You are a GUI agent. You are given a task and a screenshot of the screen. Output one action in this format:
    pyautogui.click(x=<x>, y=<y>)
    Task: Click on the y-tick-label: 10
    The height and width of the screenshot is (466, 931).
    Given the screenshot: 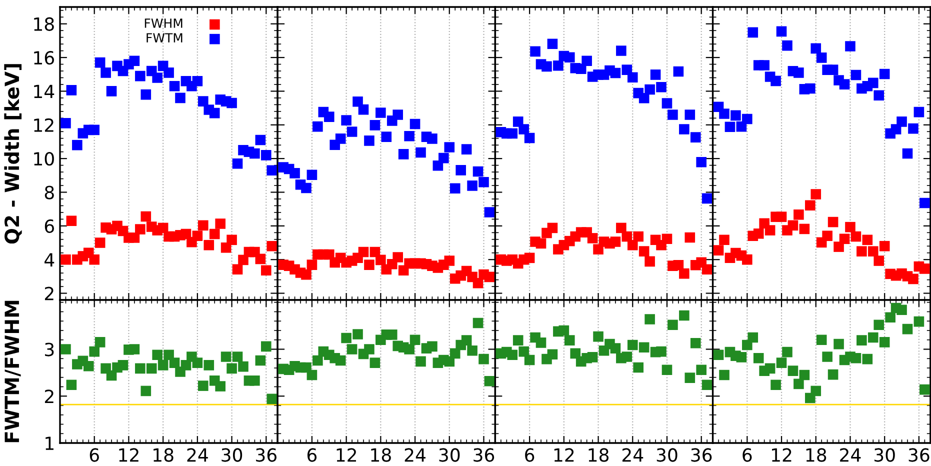 What is the action you would take?
    pyautogui.click(x=44, y=159)
    